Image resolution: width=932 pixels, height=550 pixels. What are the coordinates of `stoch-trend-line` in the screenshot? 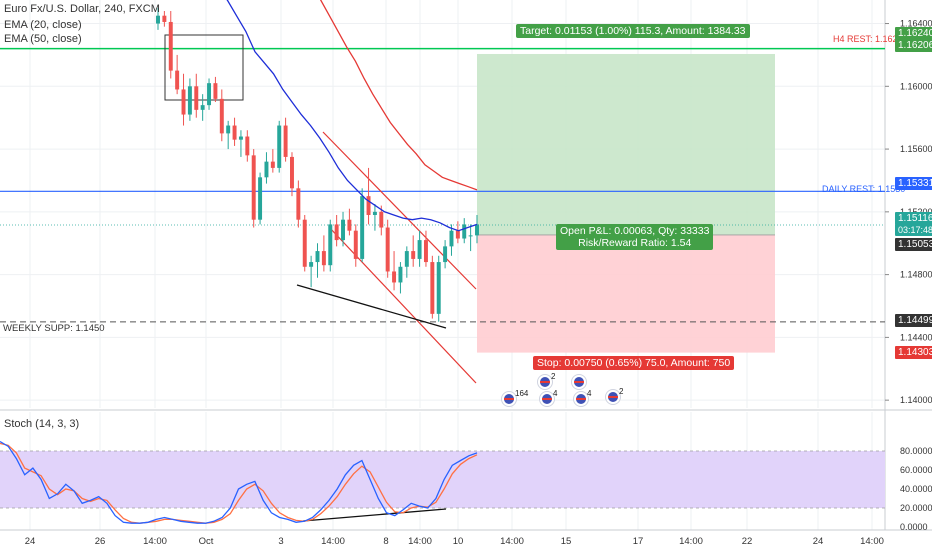 It's located at (374, 515).